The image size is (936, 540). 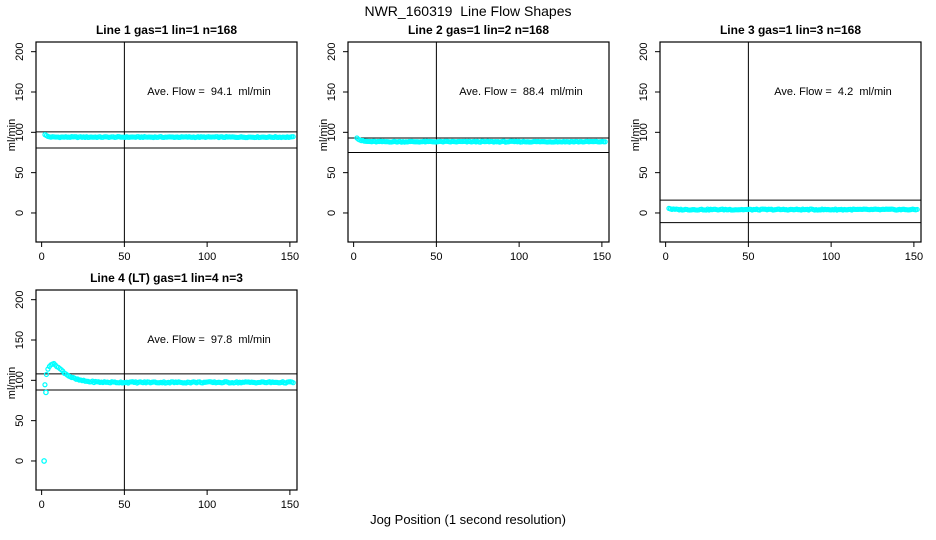 I want to click on avg-flow-annotation: Ave. Flow = 94.1 ml/min, so click(x=209, y=92).